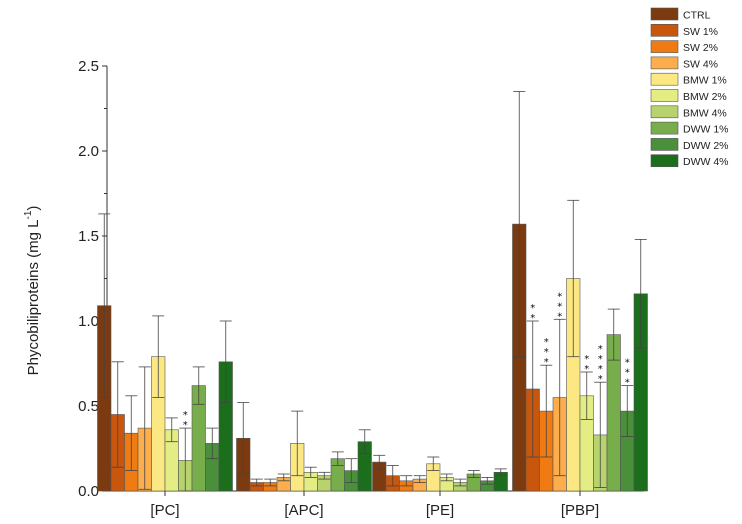  I want to click on legend-label: DWW 4%, so click(706, 162).